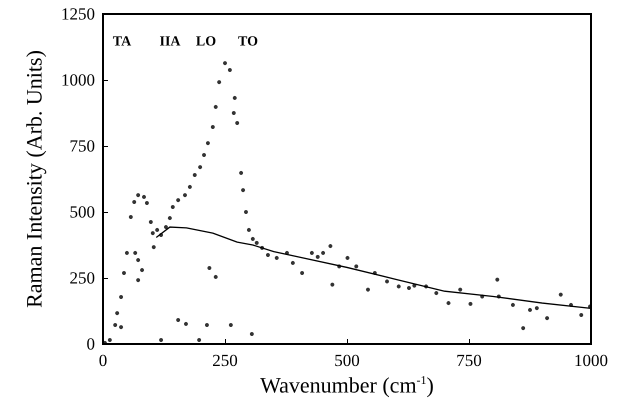 The height and width of the screenshot is (407, 617). Describe the element at coordinates (469, 360) in the screenshot. I see `x-tick-label: 750` at that location.